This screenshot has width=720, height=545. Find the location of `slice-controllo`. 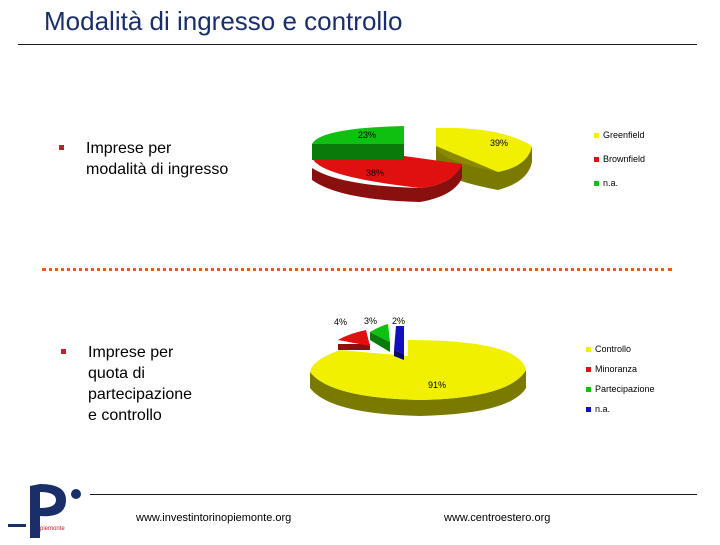

slice-controllo is located at coordinates (418, 370).